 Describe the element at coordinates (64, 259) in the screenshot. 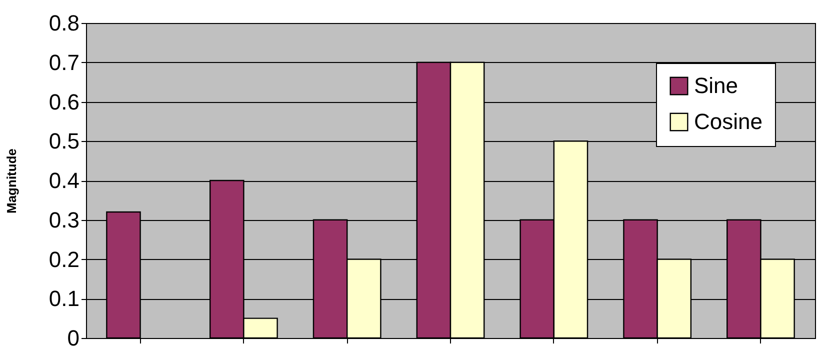

I see `y-tick-label: 0.2` at that location.